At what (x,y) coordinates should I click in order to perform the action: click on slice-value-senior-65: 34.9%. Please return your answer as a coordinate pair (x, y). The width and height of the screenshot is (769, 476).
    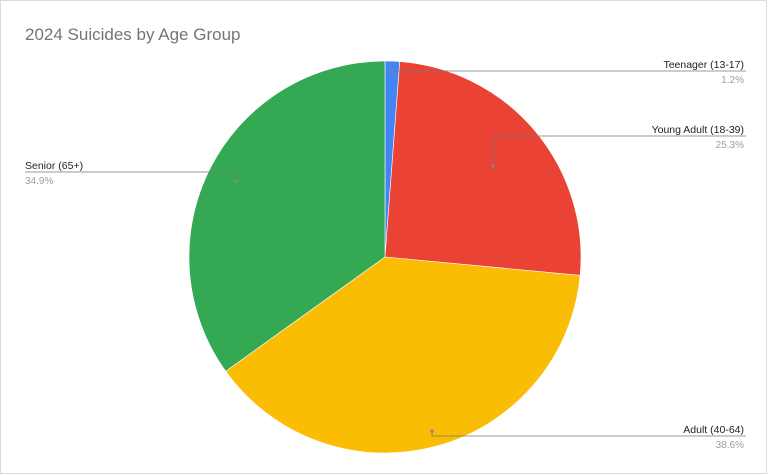
    Looking at the image, I should click on (39, 181).